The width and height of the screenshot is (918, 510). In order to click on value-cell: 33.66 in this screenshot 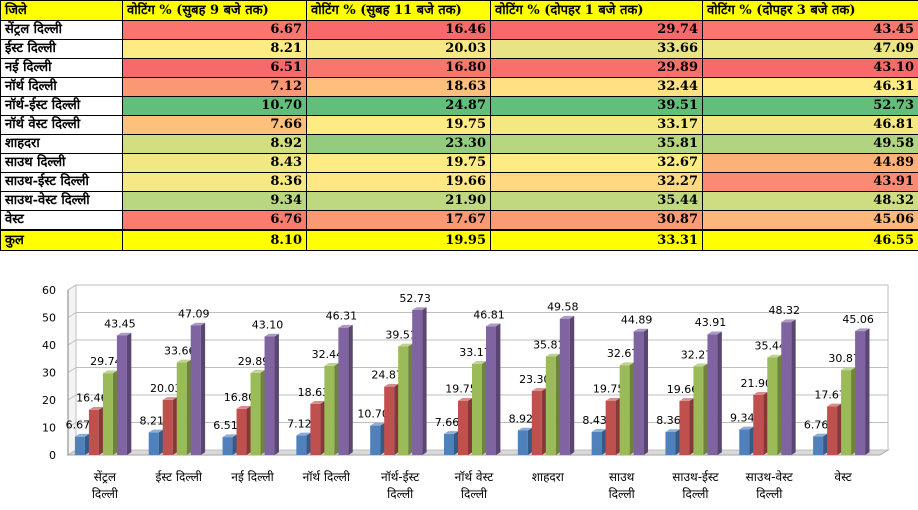, I will do `click(596, 49)`.